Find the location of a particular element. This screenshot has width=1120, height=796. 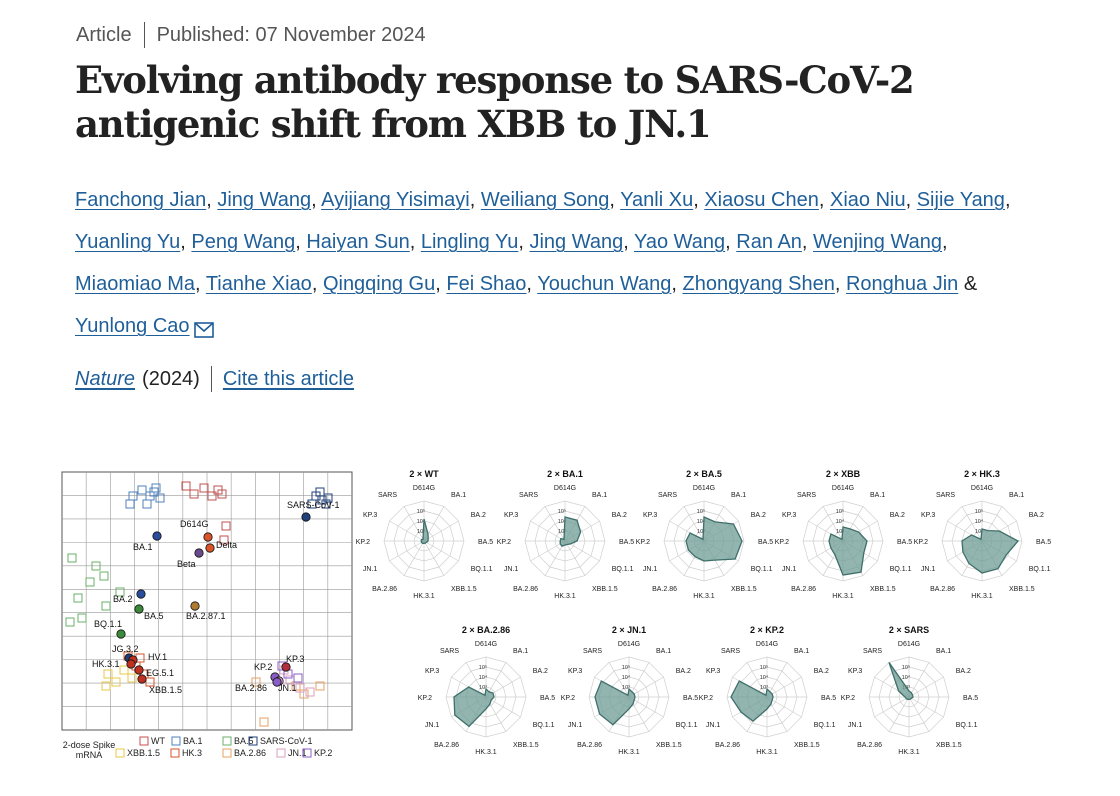

radar-title: 2 × XBB is located at coordinates (843, 474).